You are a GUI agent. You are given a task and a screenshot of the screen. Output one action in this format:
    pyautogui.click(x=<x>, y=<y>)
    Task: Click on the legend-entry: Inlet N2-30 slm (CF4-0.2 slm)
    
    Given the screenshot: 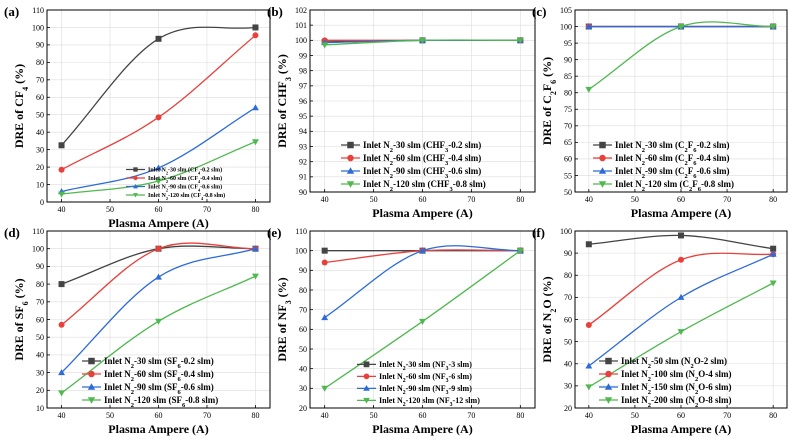 What is the action you would take?
    pyautogui.click(x=185, y=171)
    